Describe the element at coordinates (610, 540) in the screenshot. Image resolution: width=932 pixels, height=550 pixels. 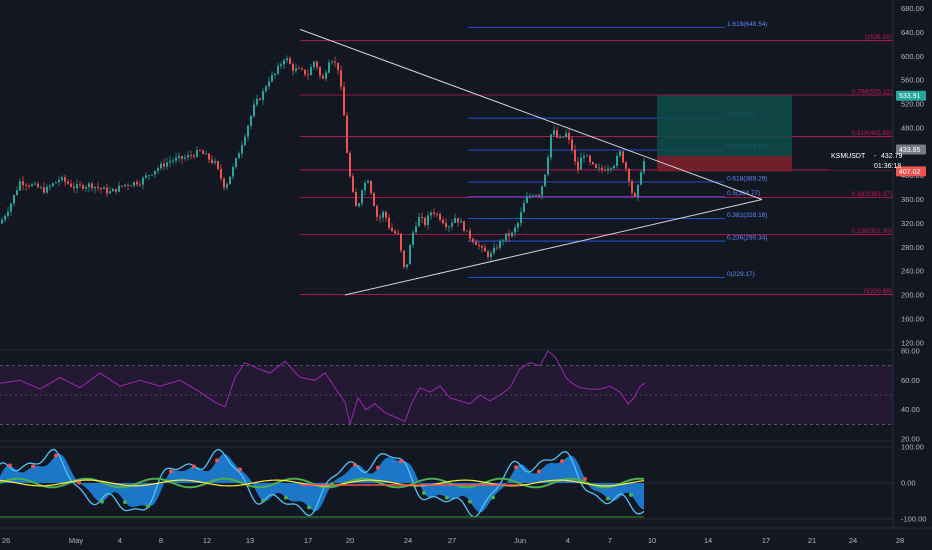
I see `time-tick-label: 7` at that location.